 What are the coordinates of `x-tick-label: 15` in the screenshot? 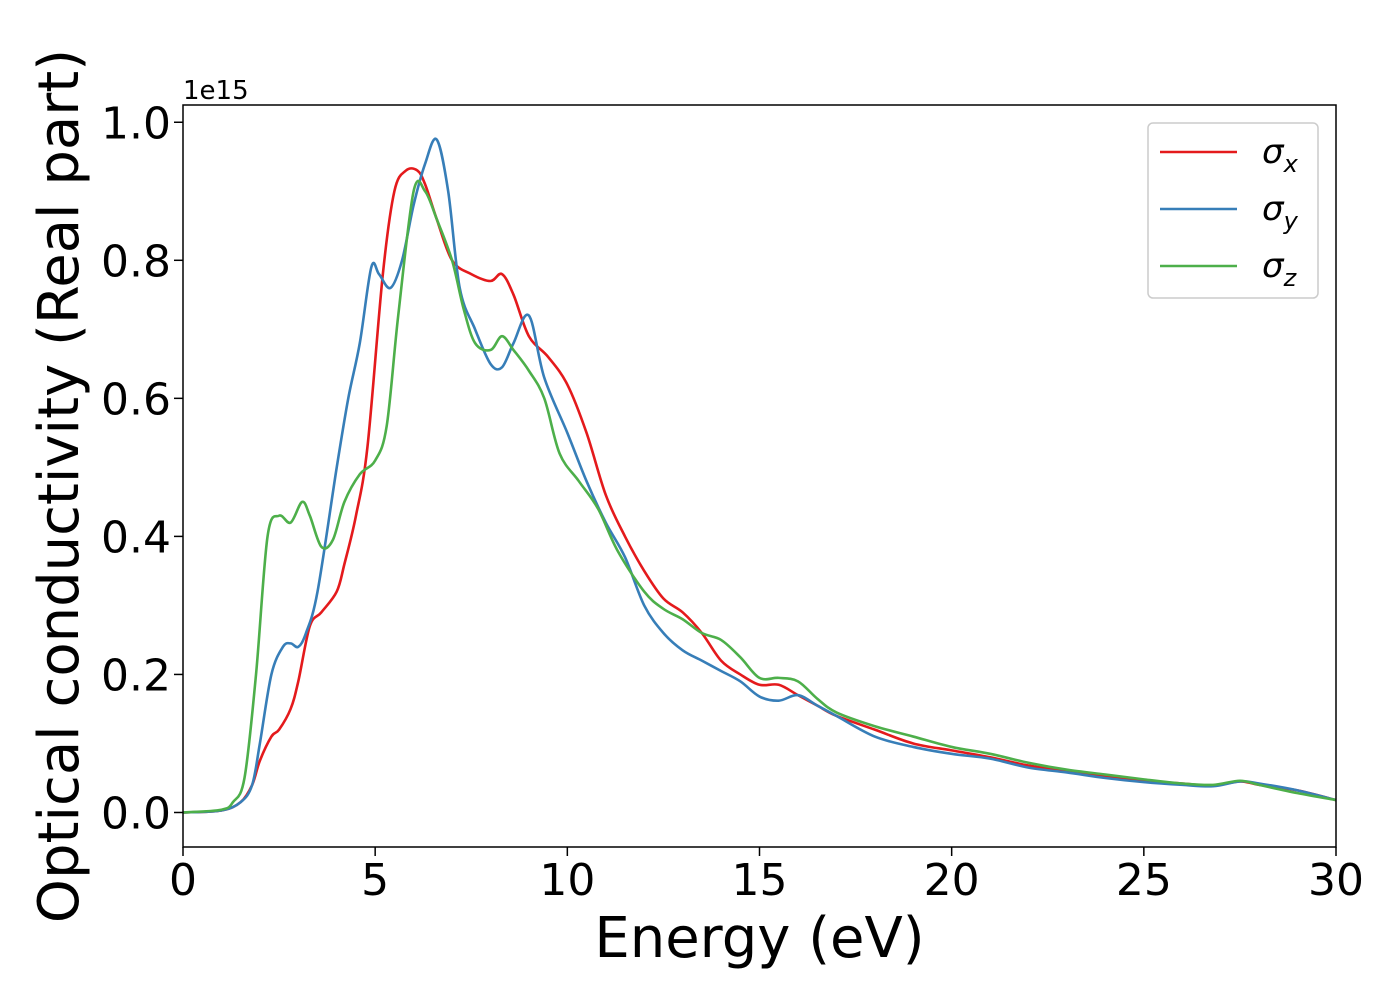 It's located at (760, 880).